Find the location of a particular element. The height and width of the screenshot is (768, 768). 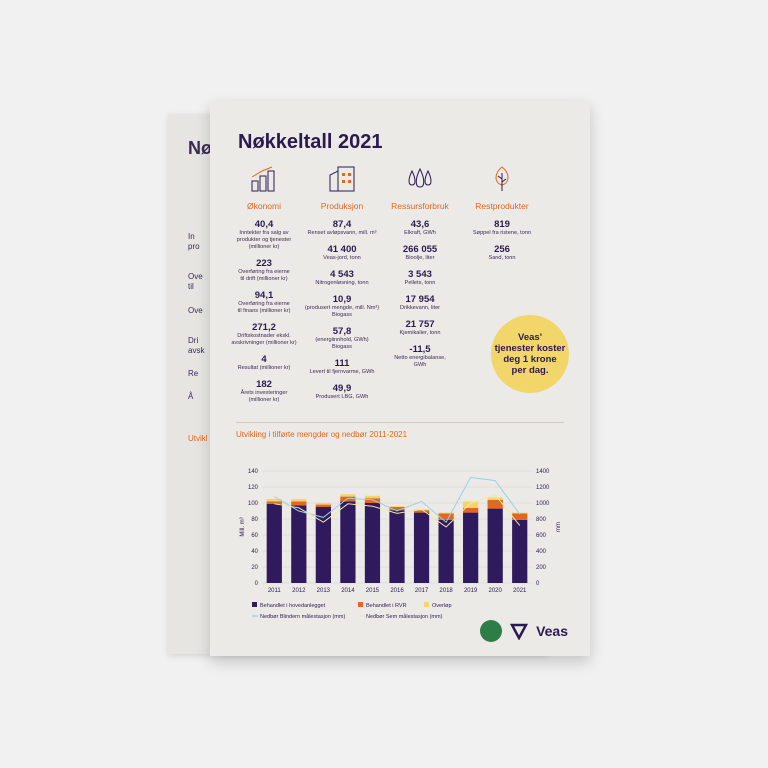

y-tick-label: 60 is located at coordinates (254, 536).